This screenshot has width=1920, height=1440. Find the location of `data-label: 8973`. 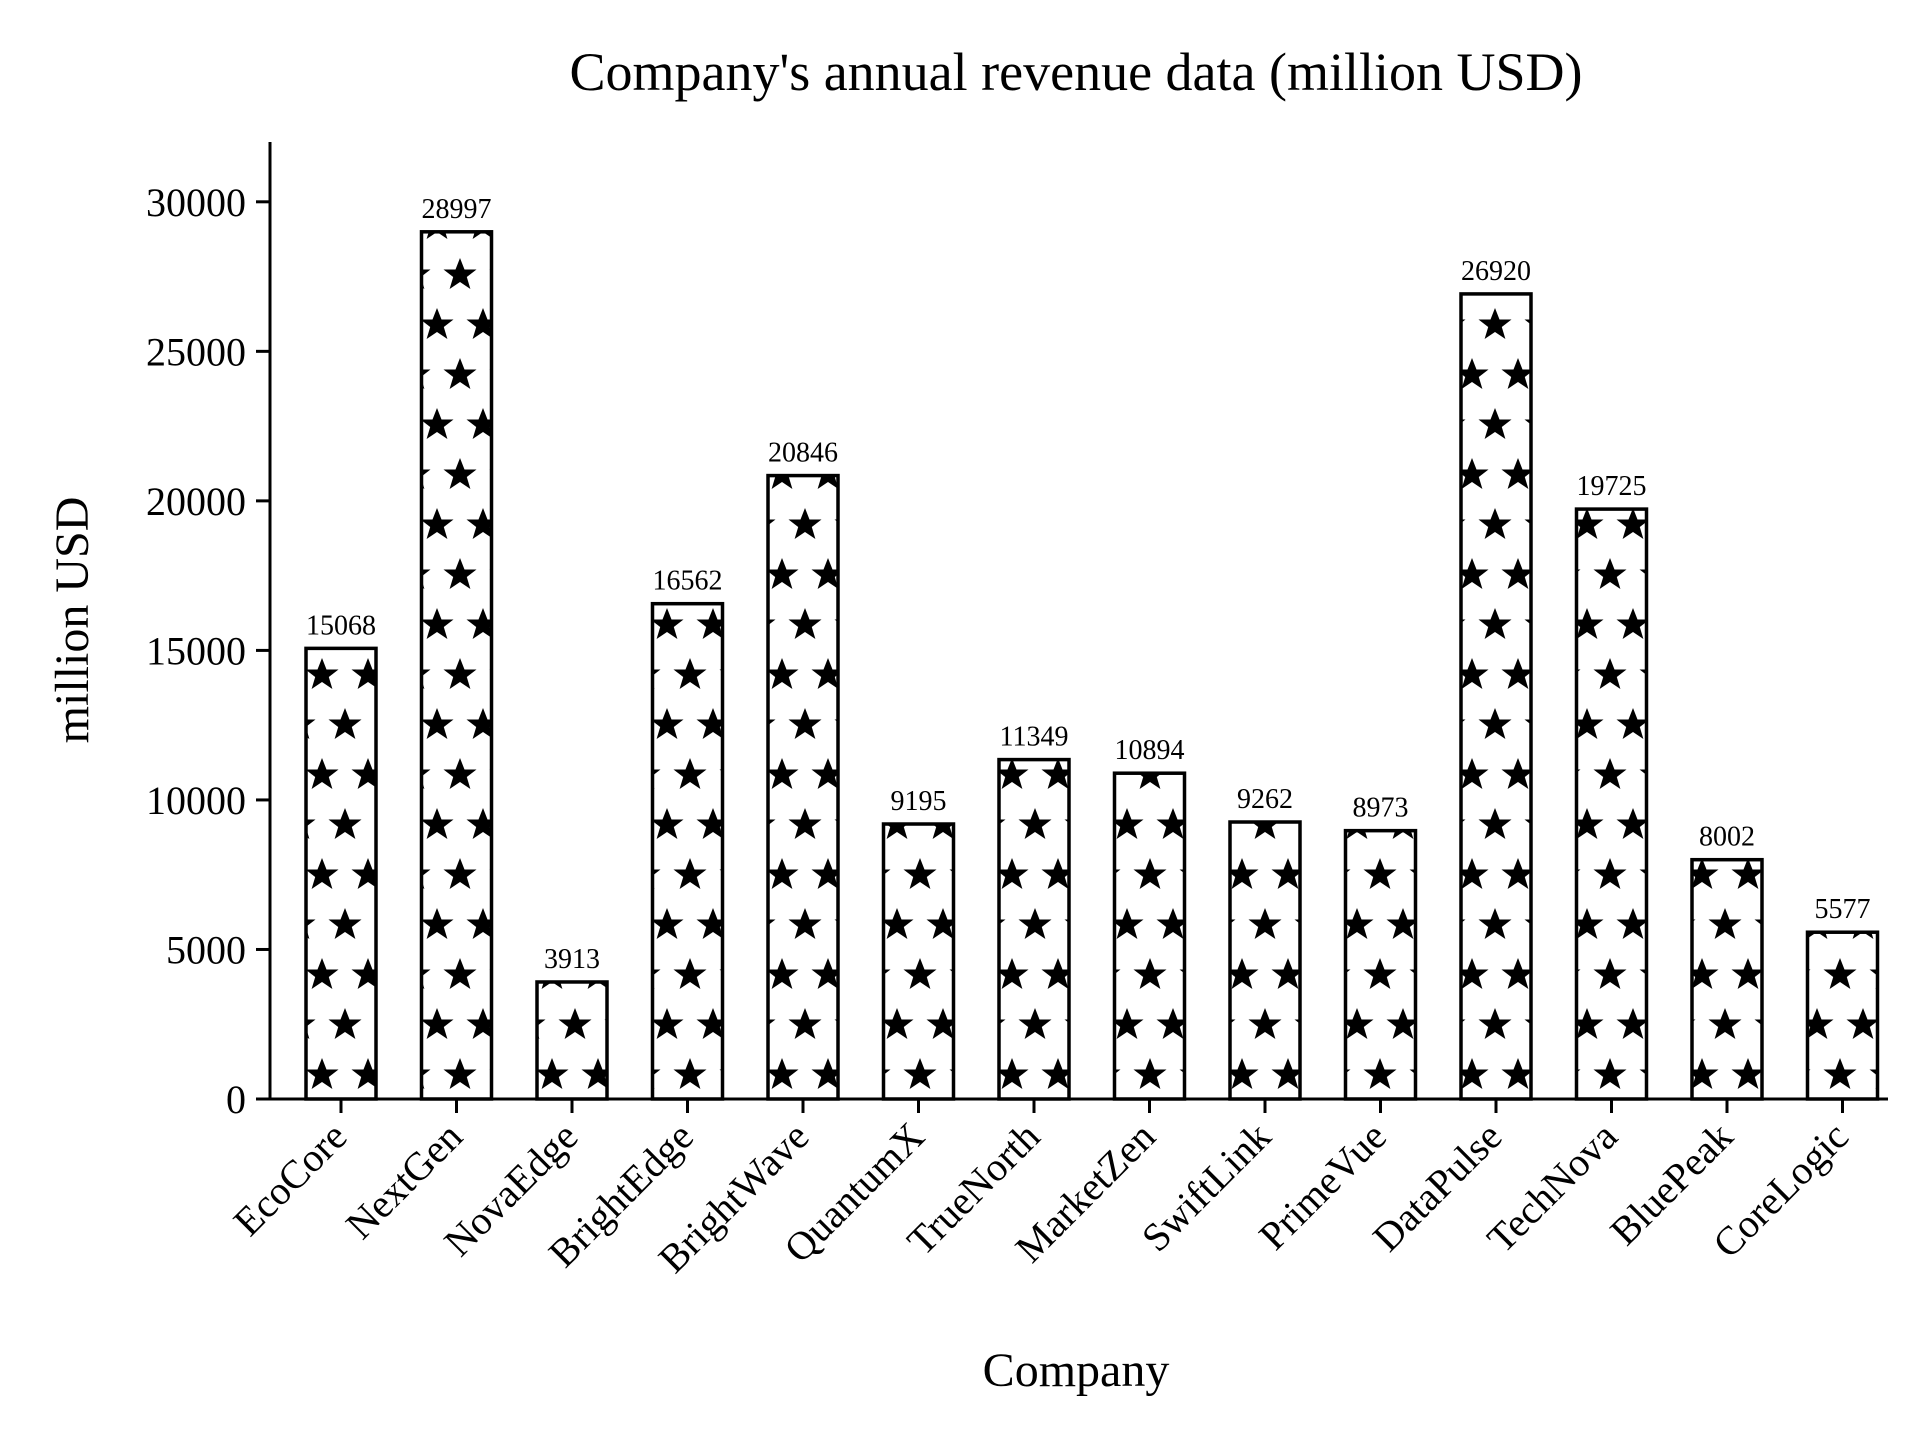

data-label: 8973 is located at coordinates (1381, 808).